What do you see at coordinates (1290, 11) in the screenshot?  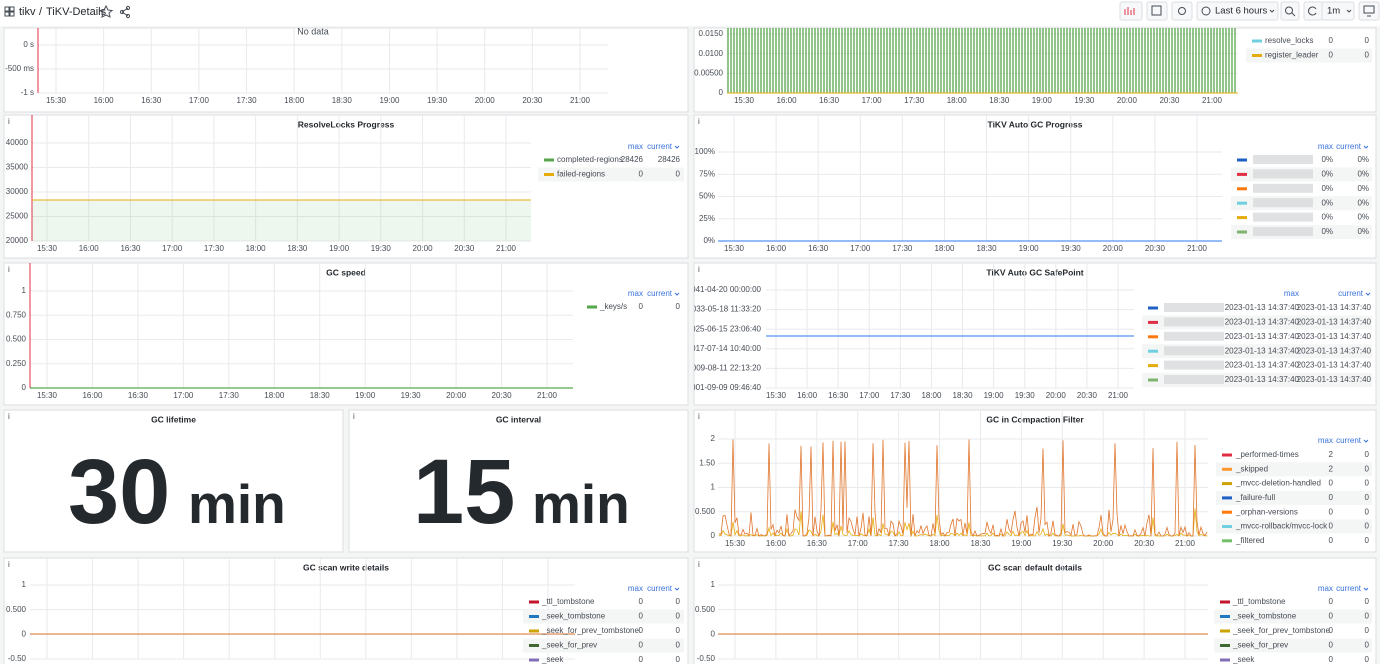 I see `zoom-out-button` at bounding box center [1290, 11].